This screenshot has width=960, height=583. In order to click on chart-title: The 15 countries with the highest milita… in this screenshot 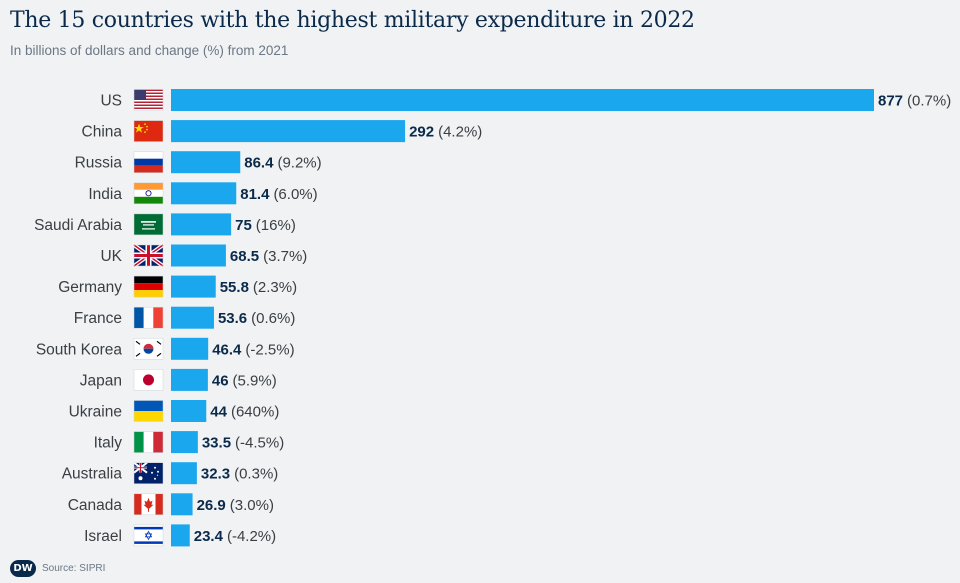, I will do `click(352, 20)`.